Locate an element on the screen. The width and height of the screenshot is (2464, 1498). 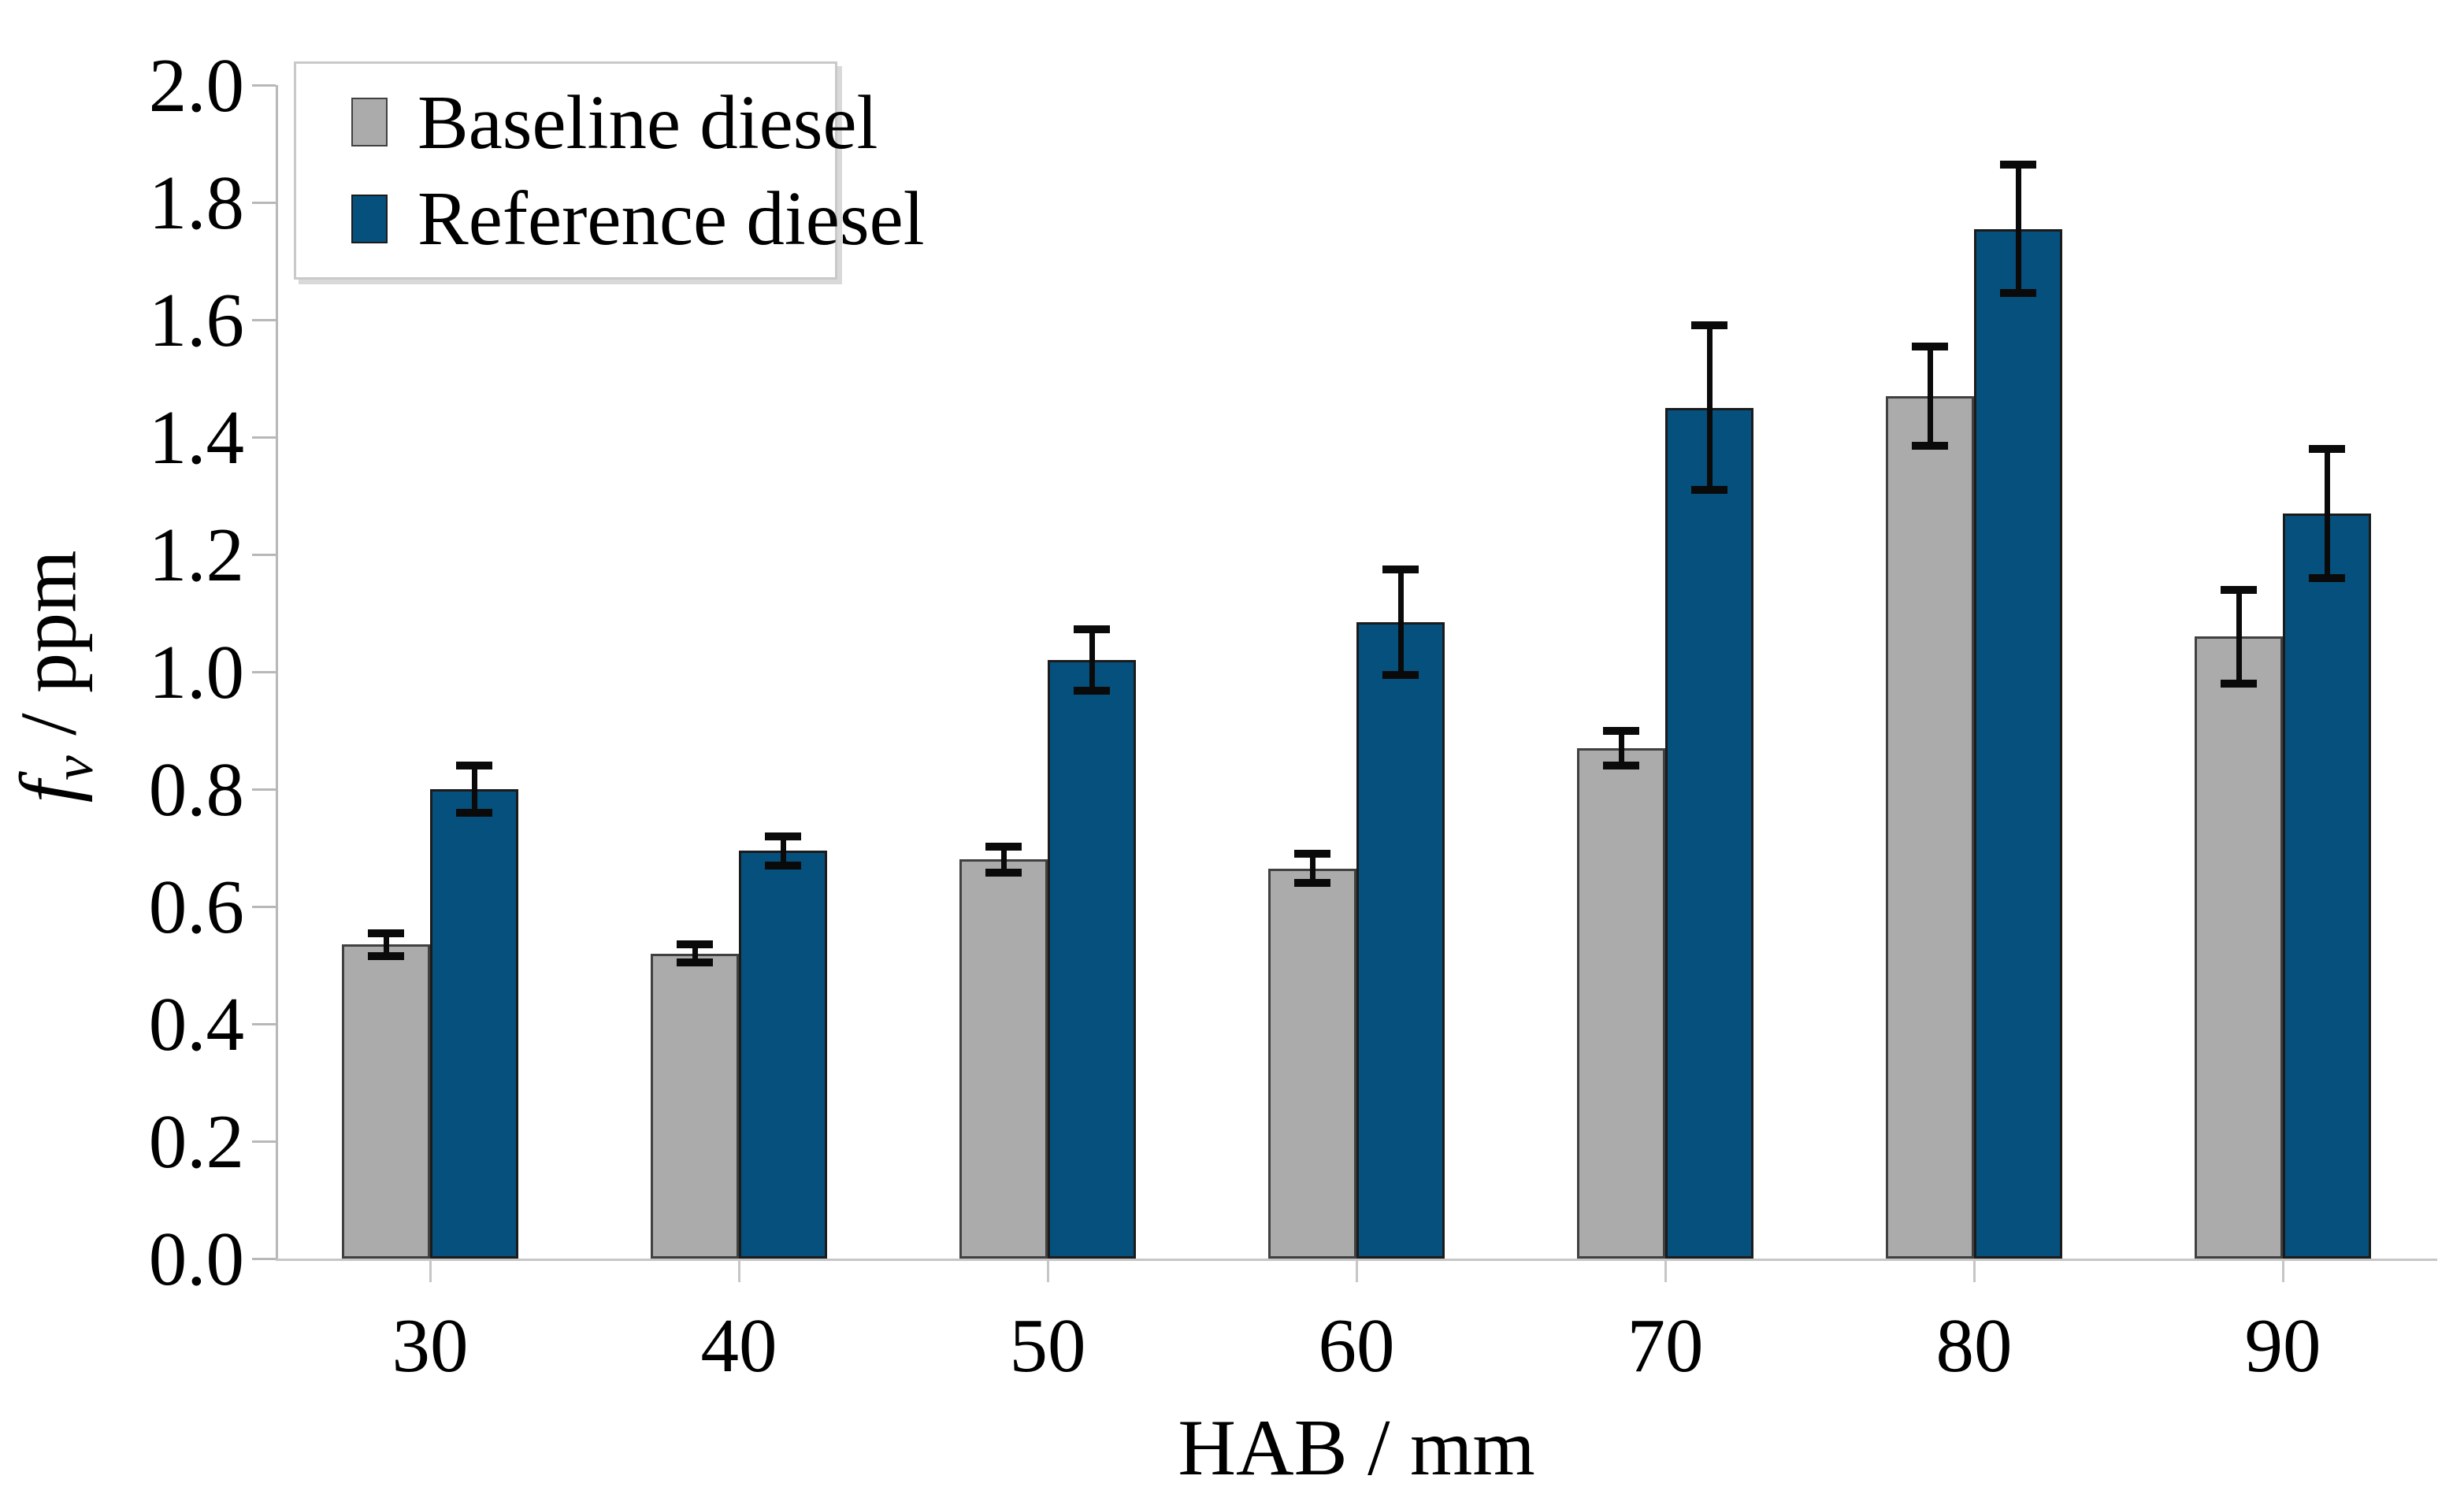
y-tick-label: 1.0 is located at coordinates (196, 672).